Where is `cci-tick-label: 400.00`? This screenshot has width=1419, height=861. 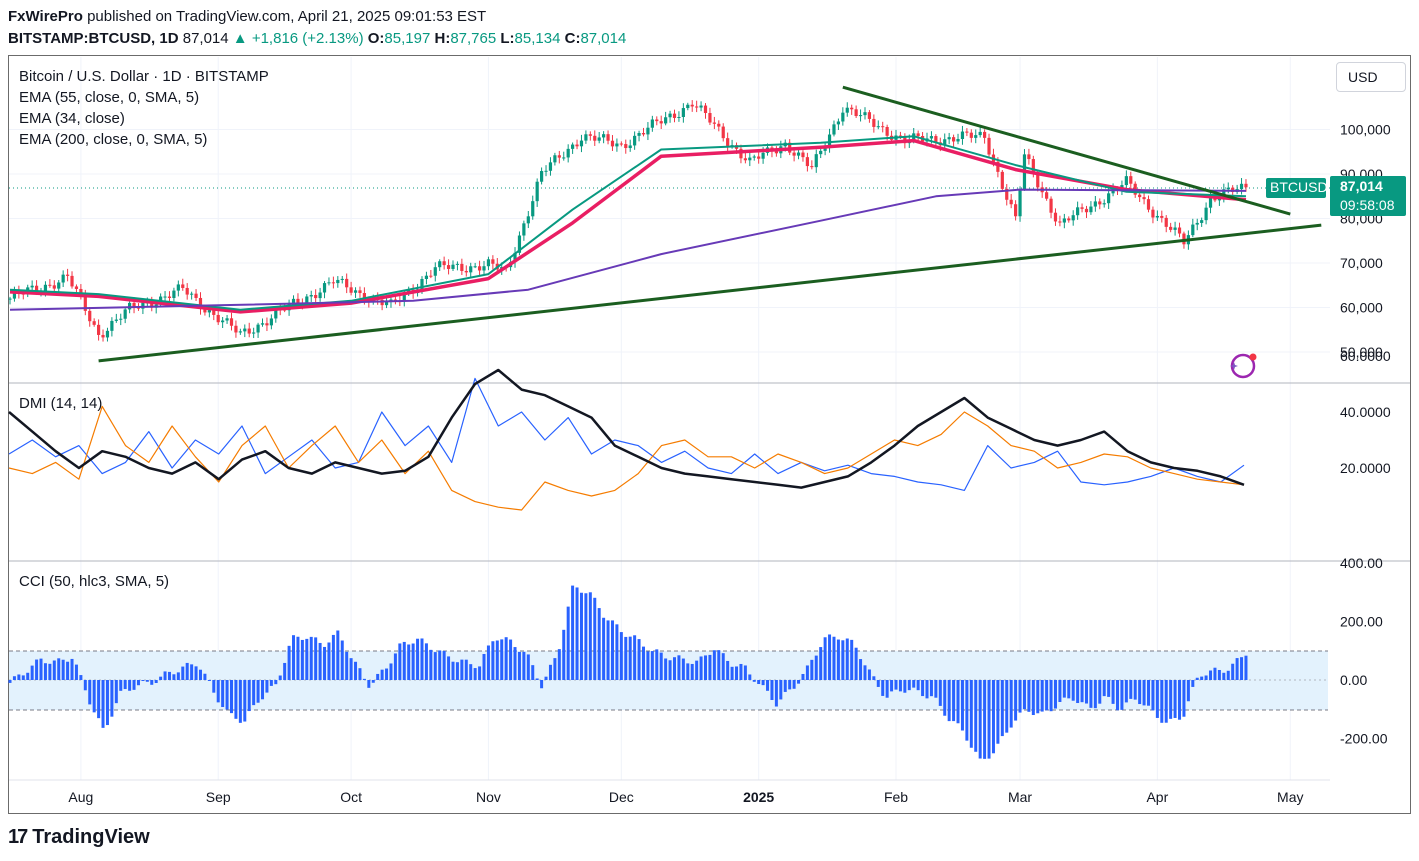 cci-tick-label: 400.00 is located at coordinates (1361, 563).